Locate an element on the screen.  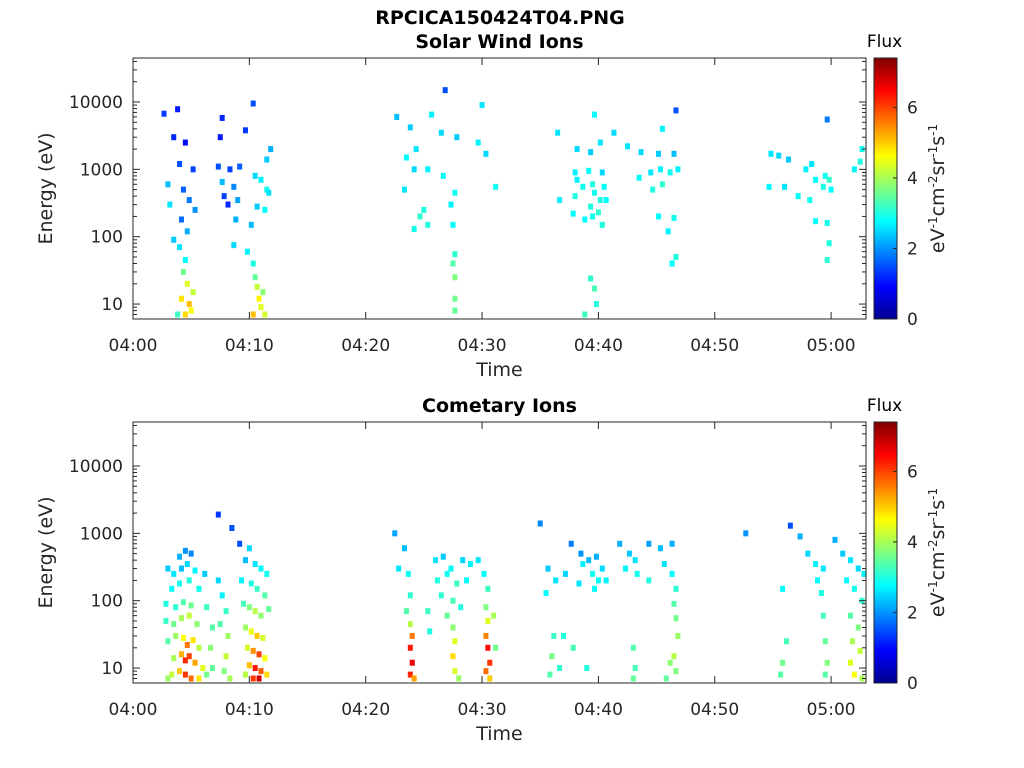
figure-title: RPCICA150424T04.PNG is located at coordinates (500, 18).